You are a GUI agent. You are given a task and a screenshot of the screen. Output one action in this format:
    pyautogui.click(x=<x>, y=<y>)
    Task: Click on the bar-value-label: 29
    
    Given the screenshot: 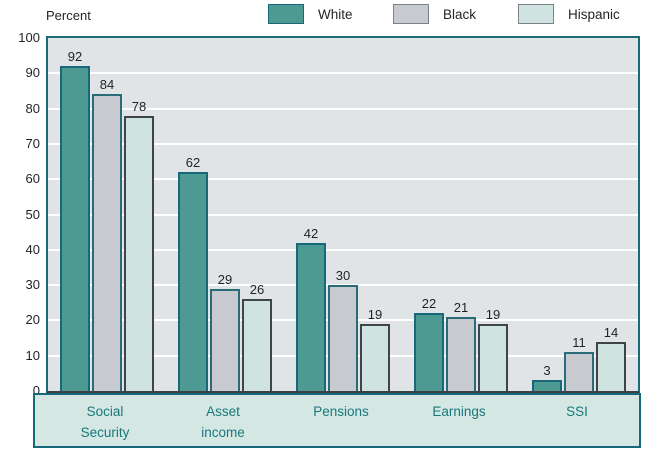 What is the action you would take?
    pyautogui.click(x=225, y=279)
    